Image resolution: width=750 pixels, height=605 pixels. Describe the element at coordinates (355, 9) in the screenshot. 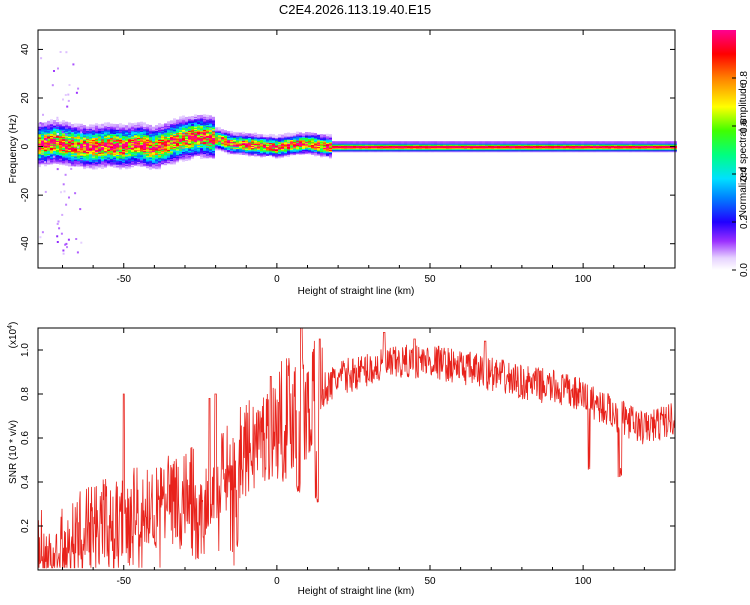

I see `figure-title: C2E4.2026.113.19.40.E15` at that location.